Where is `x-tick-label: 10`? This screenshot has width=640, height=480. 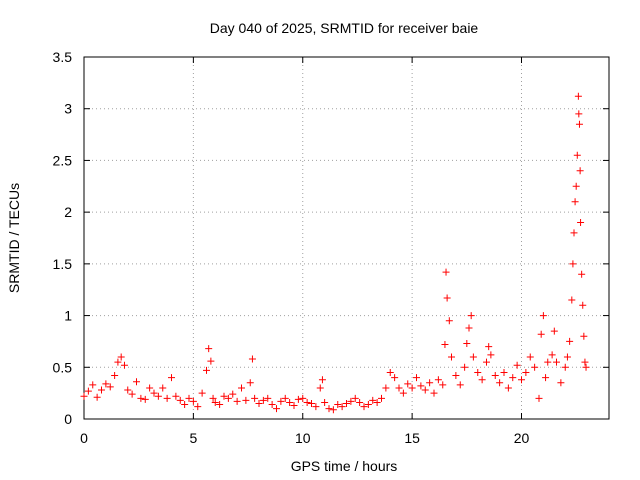 x-tick-label: 10 is located at coordinates (303, 438).